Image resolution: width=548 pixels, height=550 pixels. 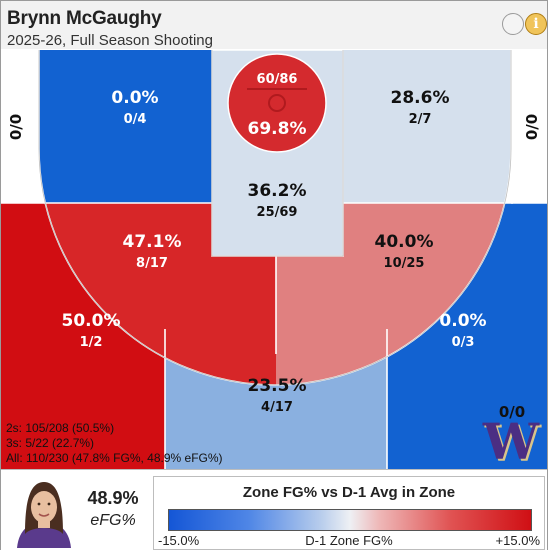 I want to click on right-baseline-2-pct: 28.6%, so click(x=420, y=98).